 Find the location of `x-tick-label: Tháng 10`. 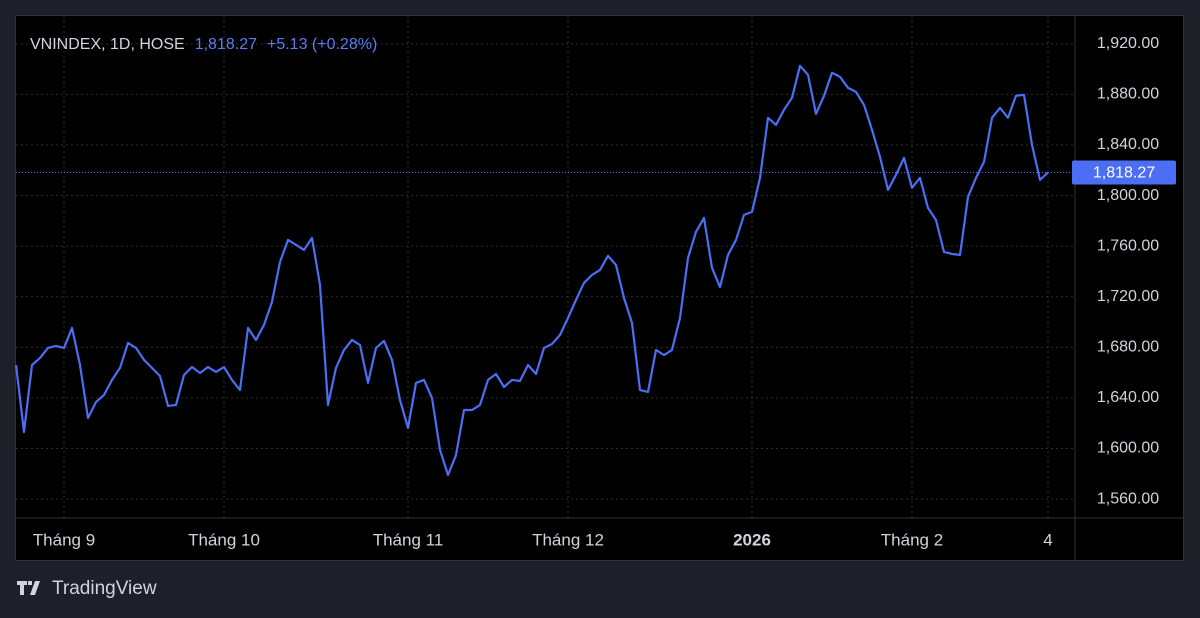

x-tick-label: Tháng 10 is located at coordinates (224, 539).